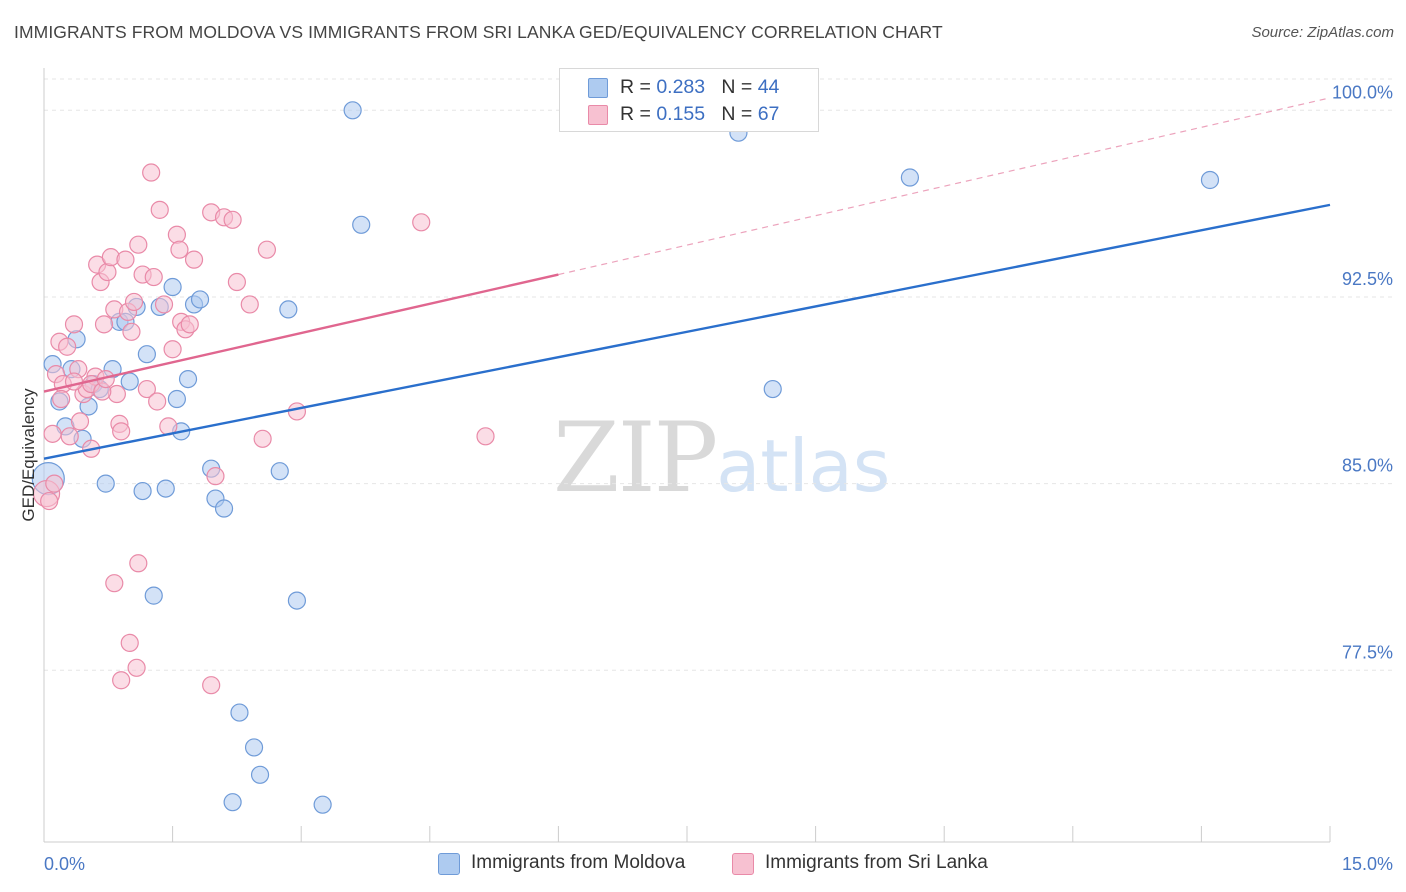 This screenshot has width=1406, height=892. I want to click on legend-n-value-moldova: 44, so click(768, 87).